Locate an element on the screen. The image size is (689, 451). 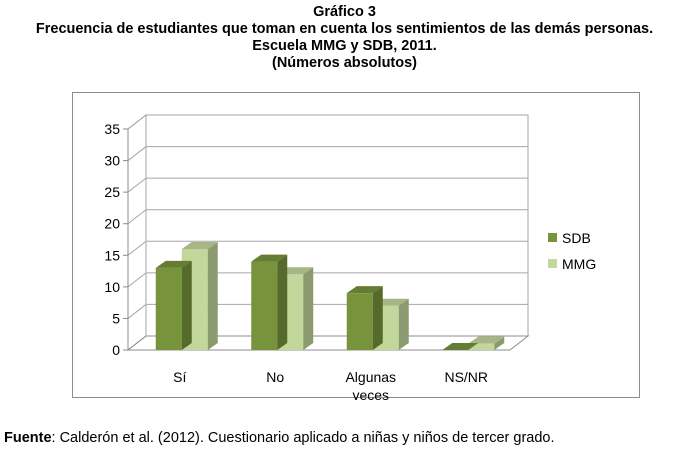
y-tick-label: 25 is located at coordinates (112, 192).